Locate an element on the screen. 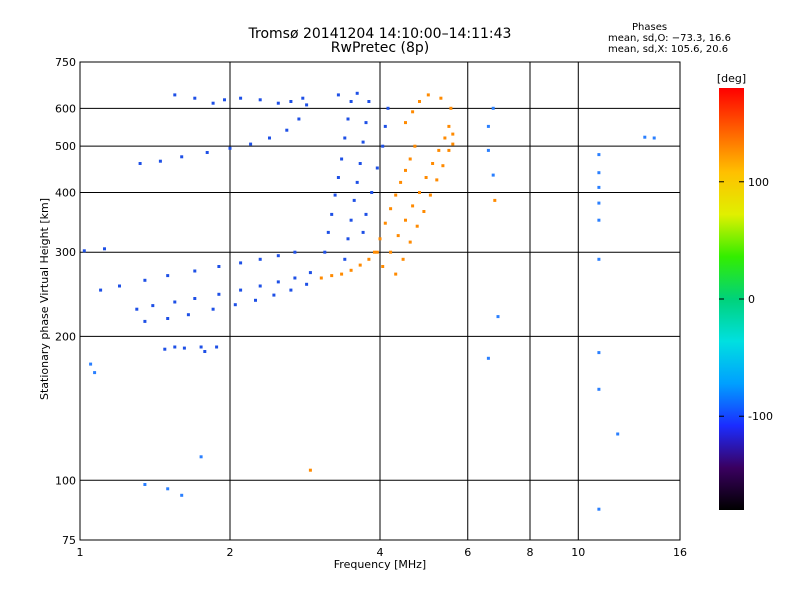 Image resolution: width=800 pixels, height=600 pixels. x-axis-label: Frequency [MHz] is located at coordinates (380, 564).